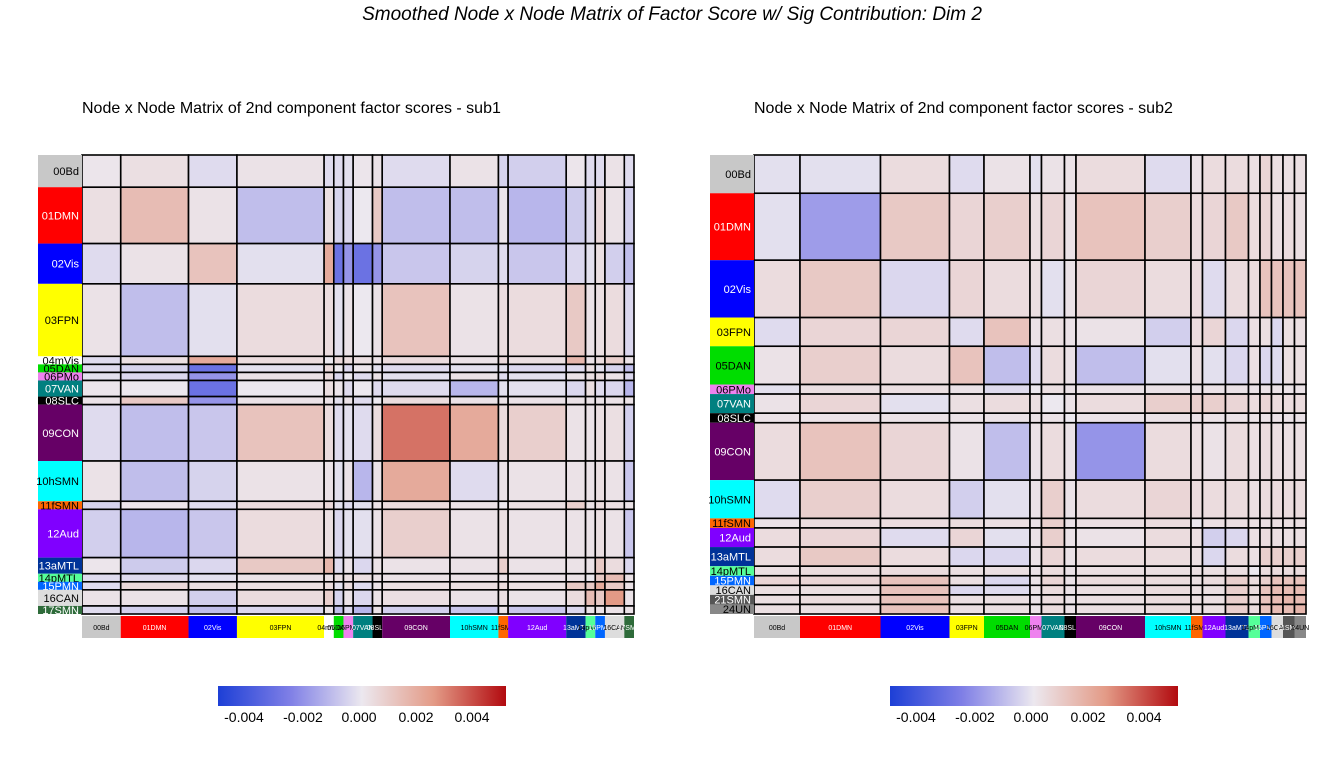  What do you see at coordinates (244, 717) in the screenshot?
I see `colorbar-tick: -0.004` at bounding box center [244, 717].